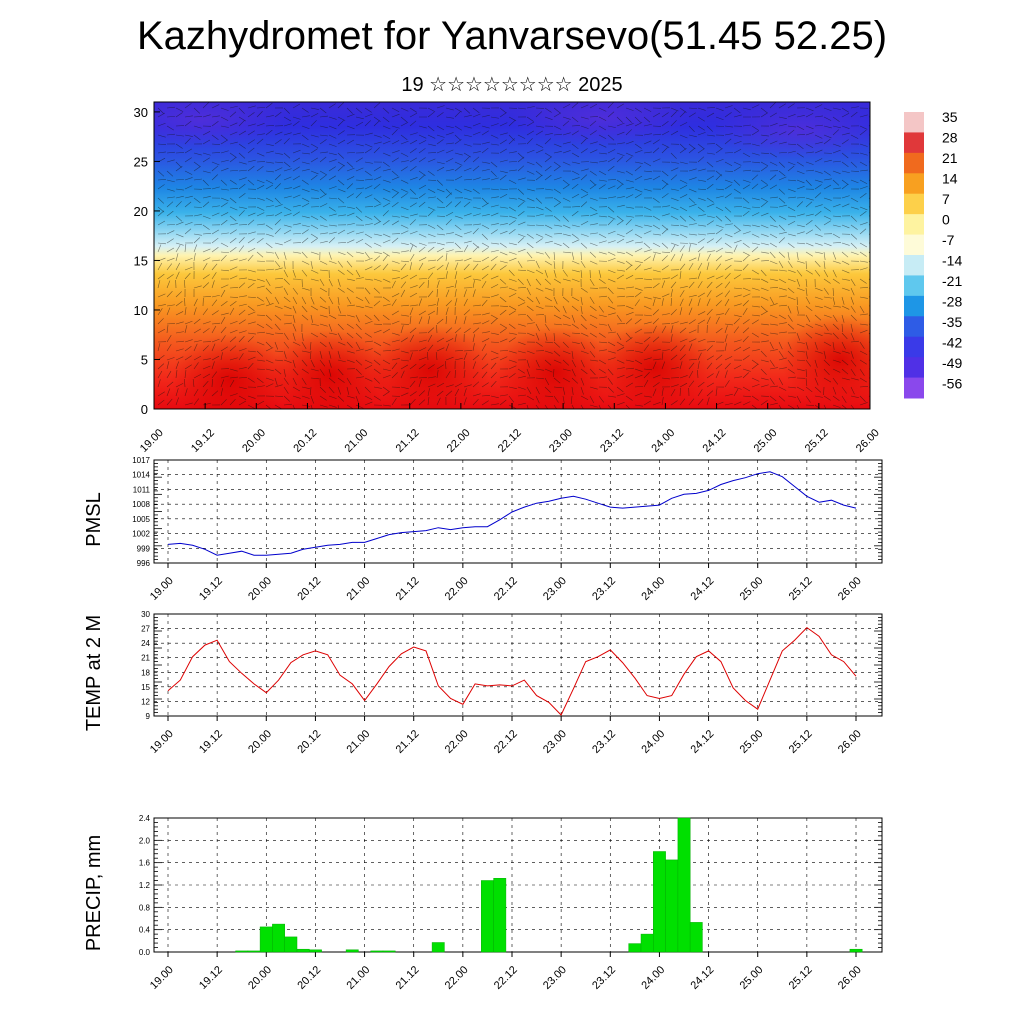  What do you see at coordinates (162, 589) in the screenshot?
I see `x-tick-label: 19.00` at bounding box center [162, 589].